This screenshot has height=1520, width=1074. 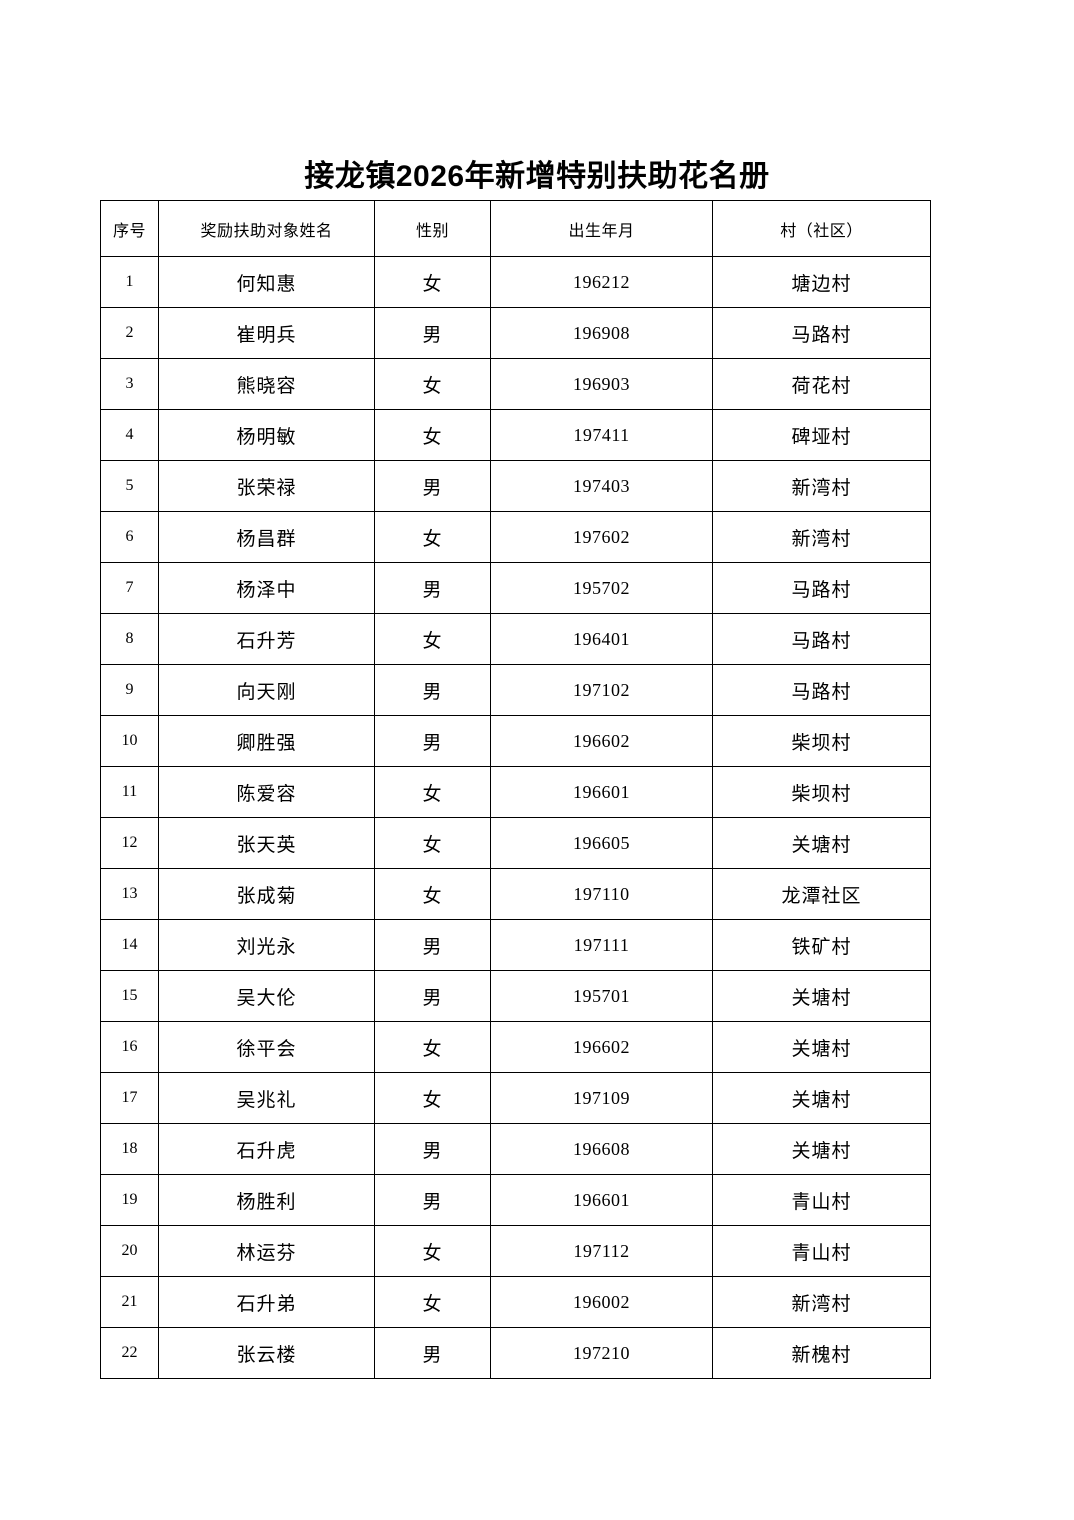 What do you see at coordinates (515, 384) in the screenshot?
I see `table-row: 3 熊晓容女 196903 荷花村` at bounding box center [515, 384].